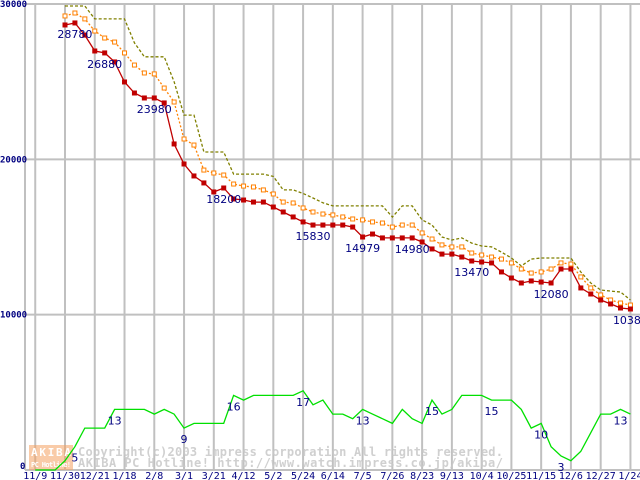  I want to click on x-tick-label: 3/1, so click(184, 475).